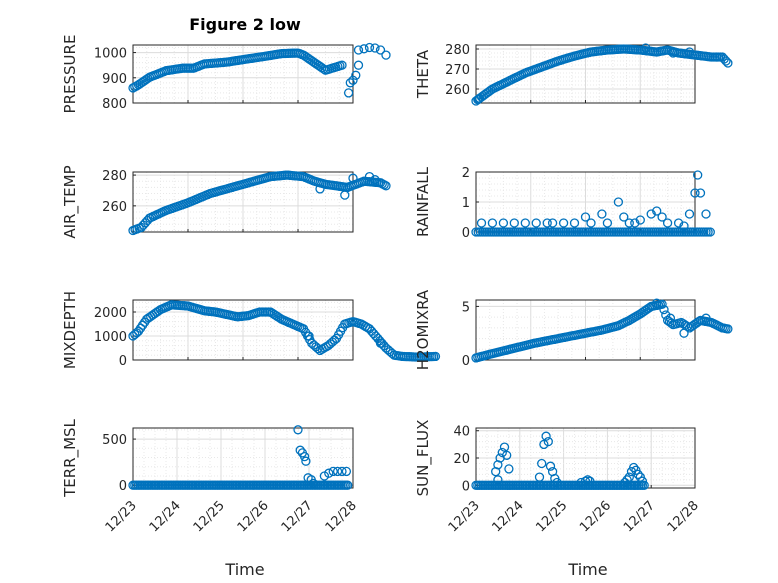  I want to click on y-axis-label: MIXDEPTH, so click(70, 330).